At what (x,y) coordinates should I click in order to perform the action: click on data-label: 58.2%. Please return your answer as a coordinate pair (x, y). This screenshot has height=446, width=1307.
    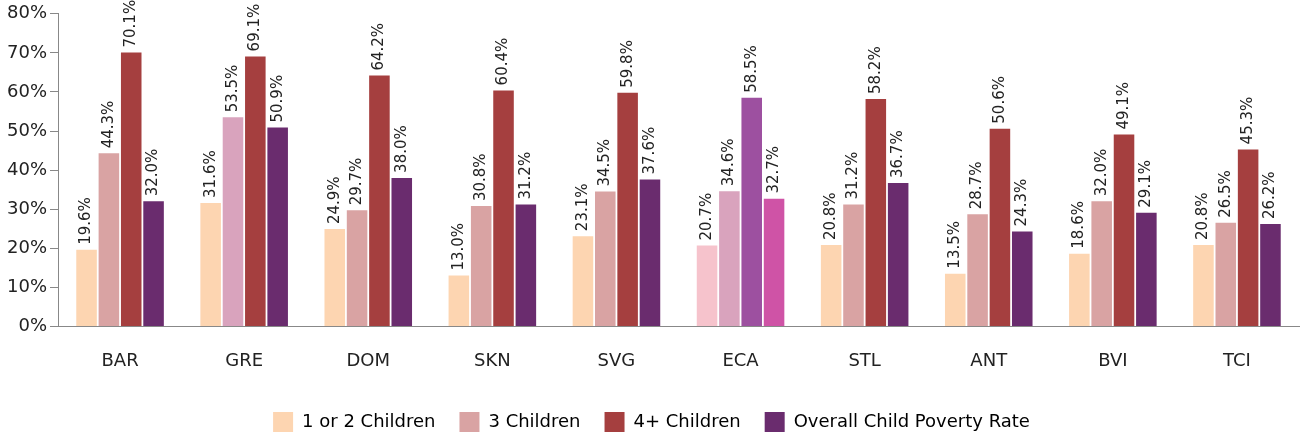
    Looking at the image, I should click on (874, 70).